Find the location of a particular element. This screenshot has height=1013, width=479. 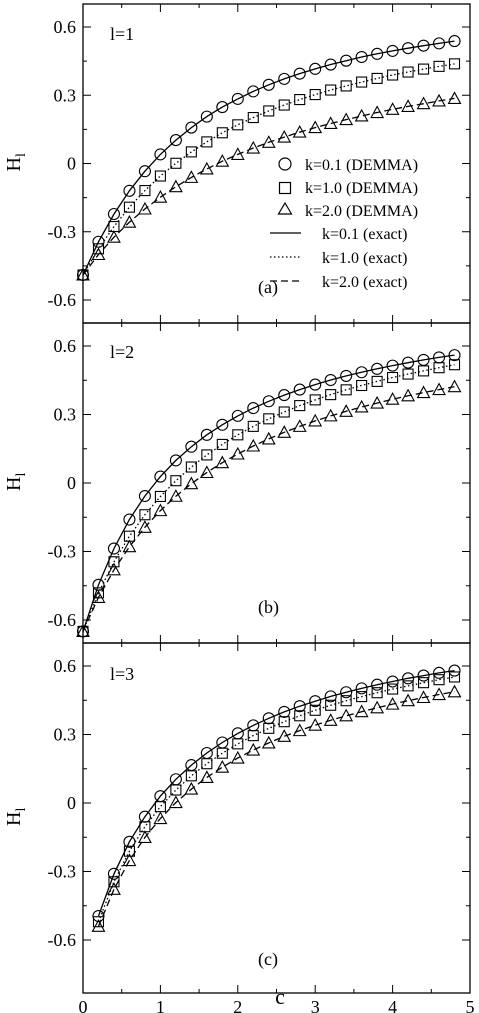

x-tick-label: 4 is located at coordinates (392, 1005).